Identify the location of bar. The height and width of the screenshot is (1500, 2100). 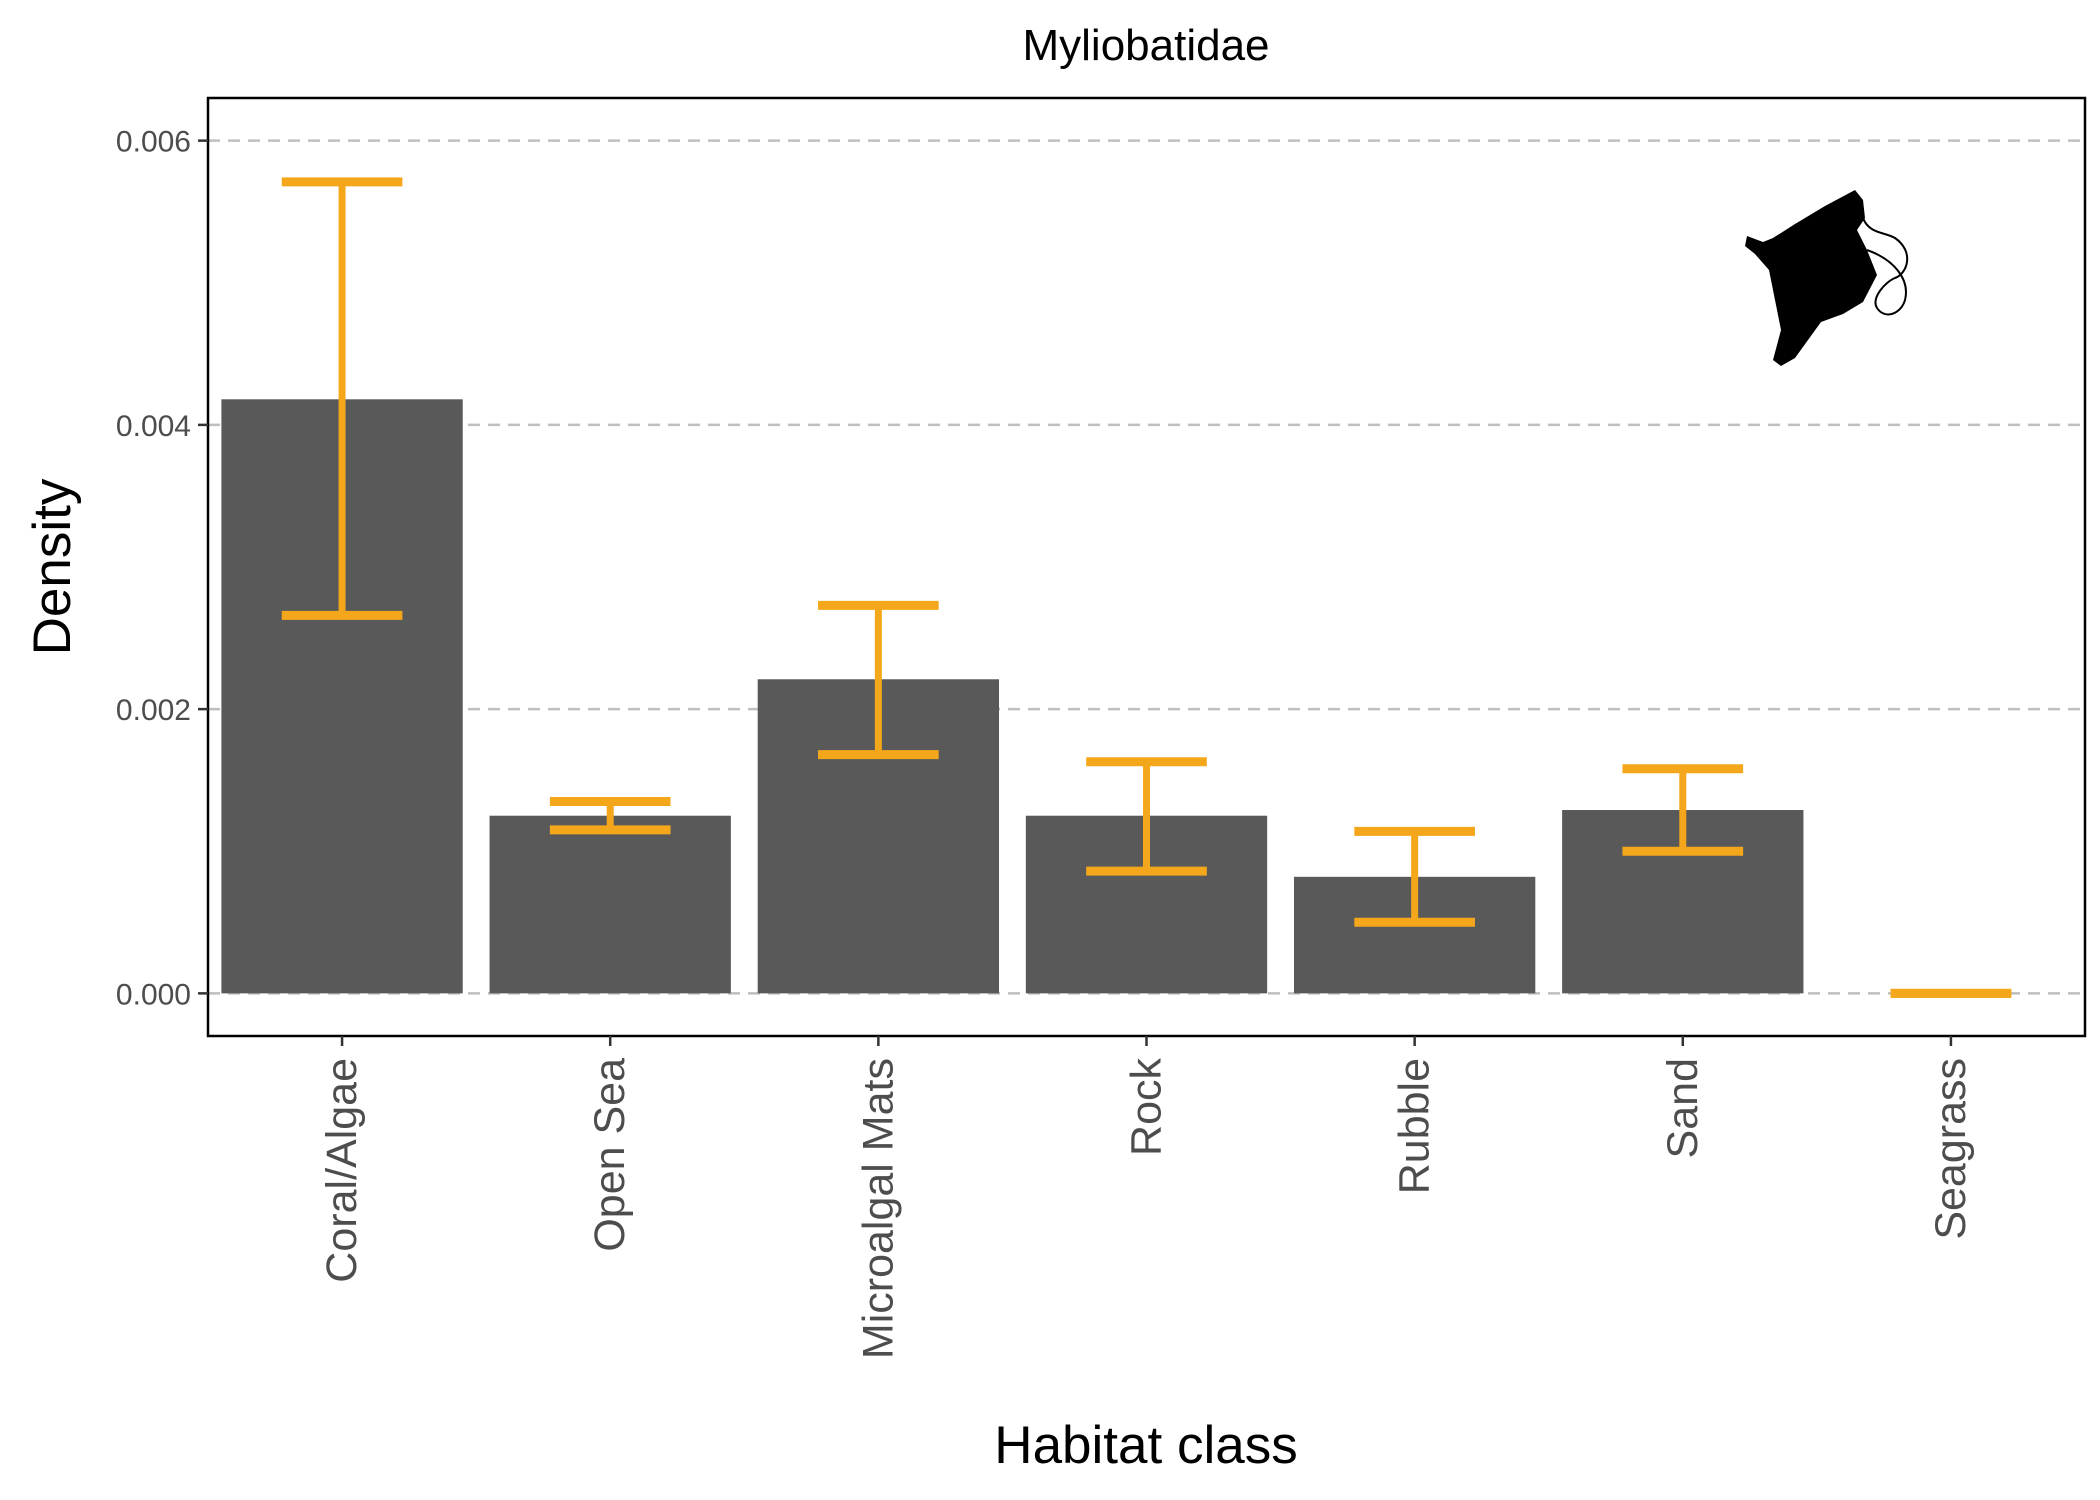
(610, 904).